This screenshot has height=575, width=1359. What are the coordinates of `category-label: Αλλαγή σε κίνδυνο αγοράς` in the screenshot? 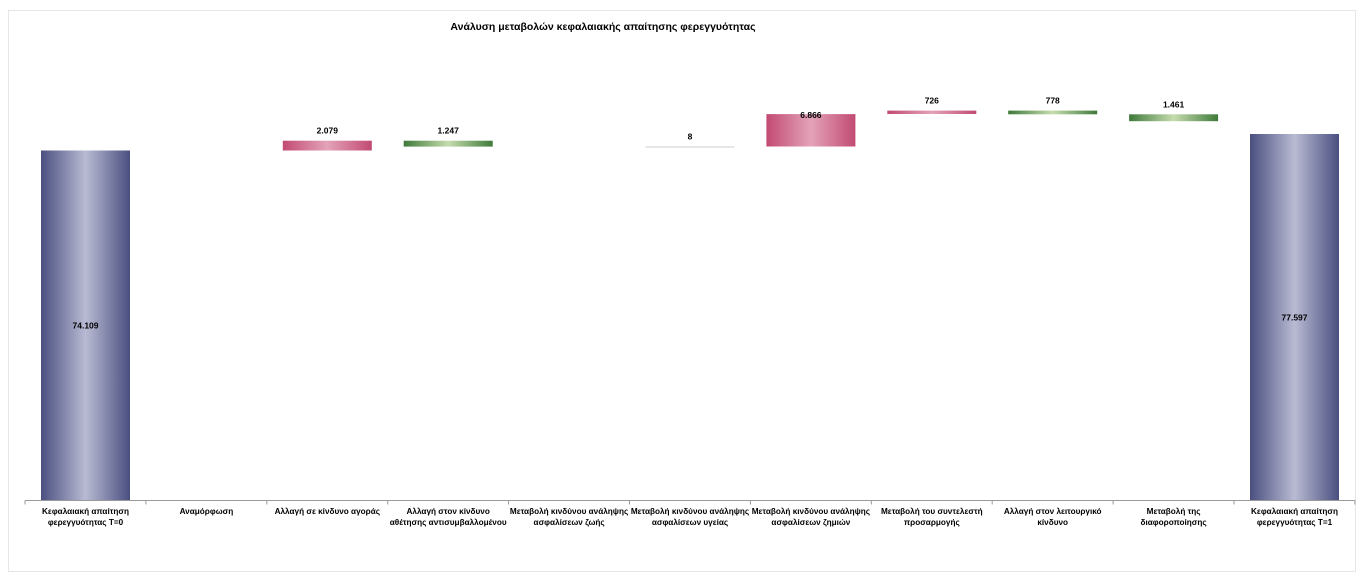 It's located at (327, 511).